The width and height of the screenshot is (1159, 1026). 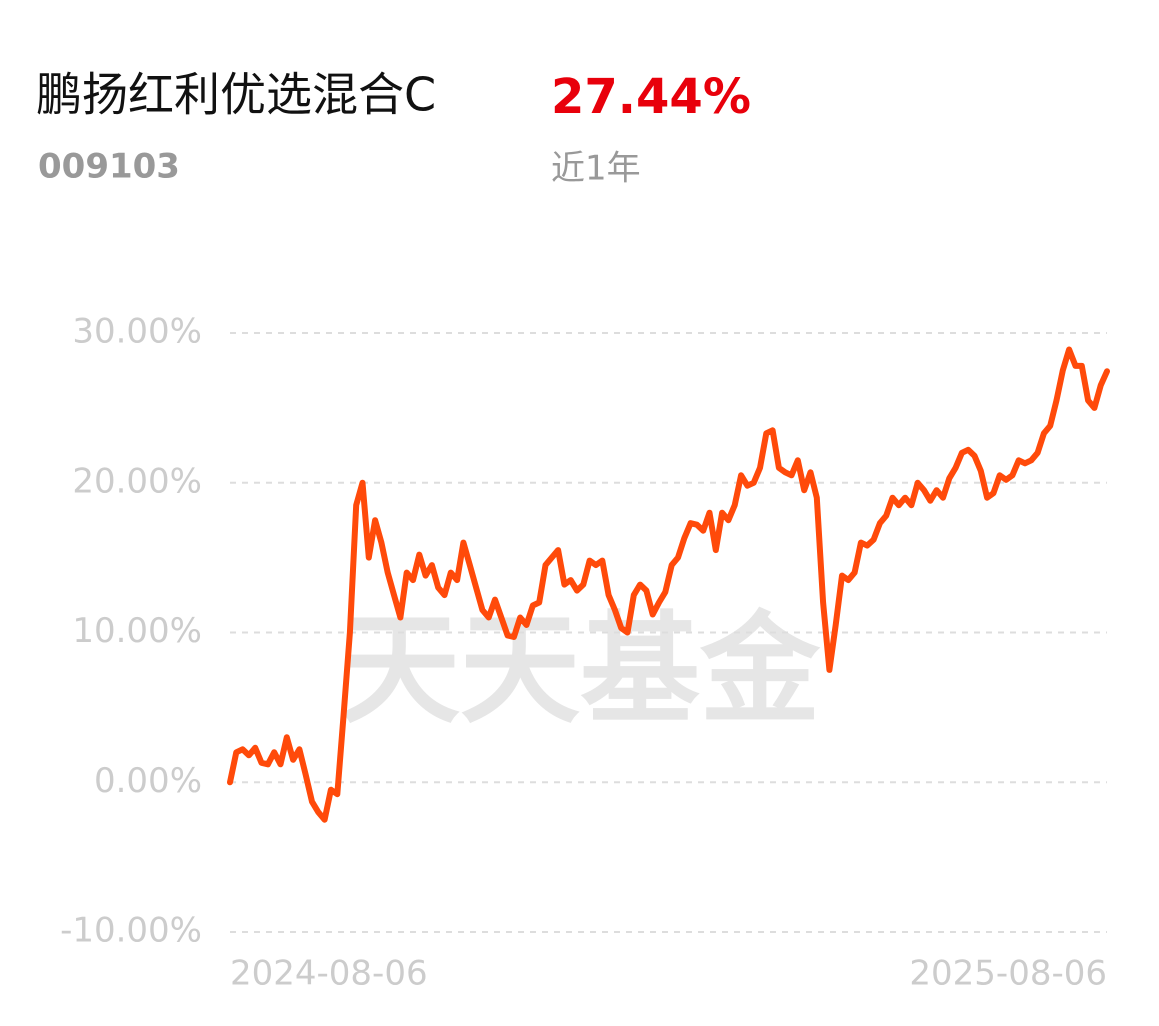 I want to click on y-tick-label: 30.00%, so click(x=137, y=332).